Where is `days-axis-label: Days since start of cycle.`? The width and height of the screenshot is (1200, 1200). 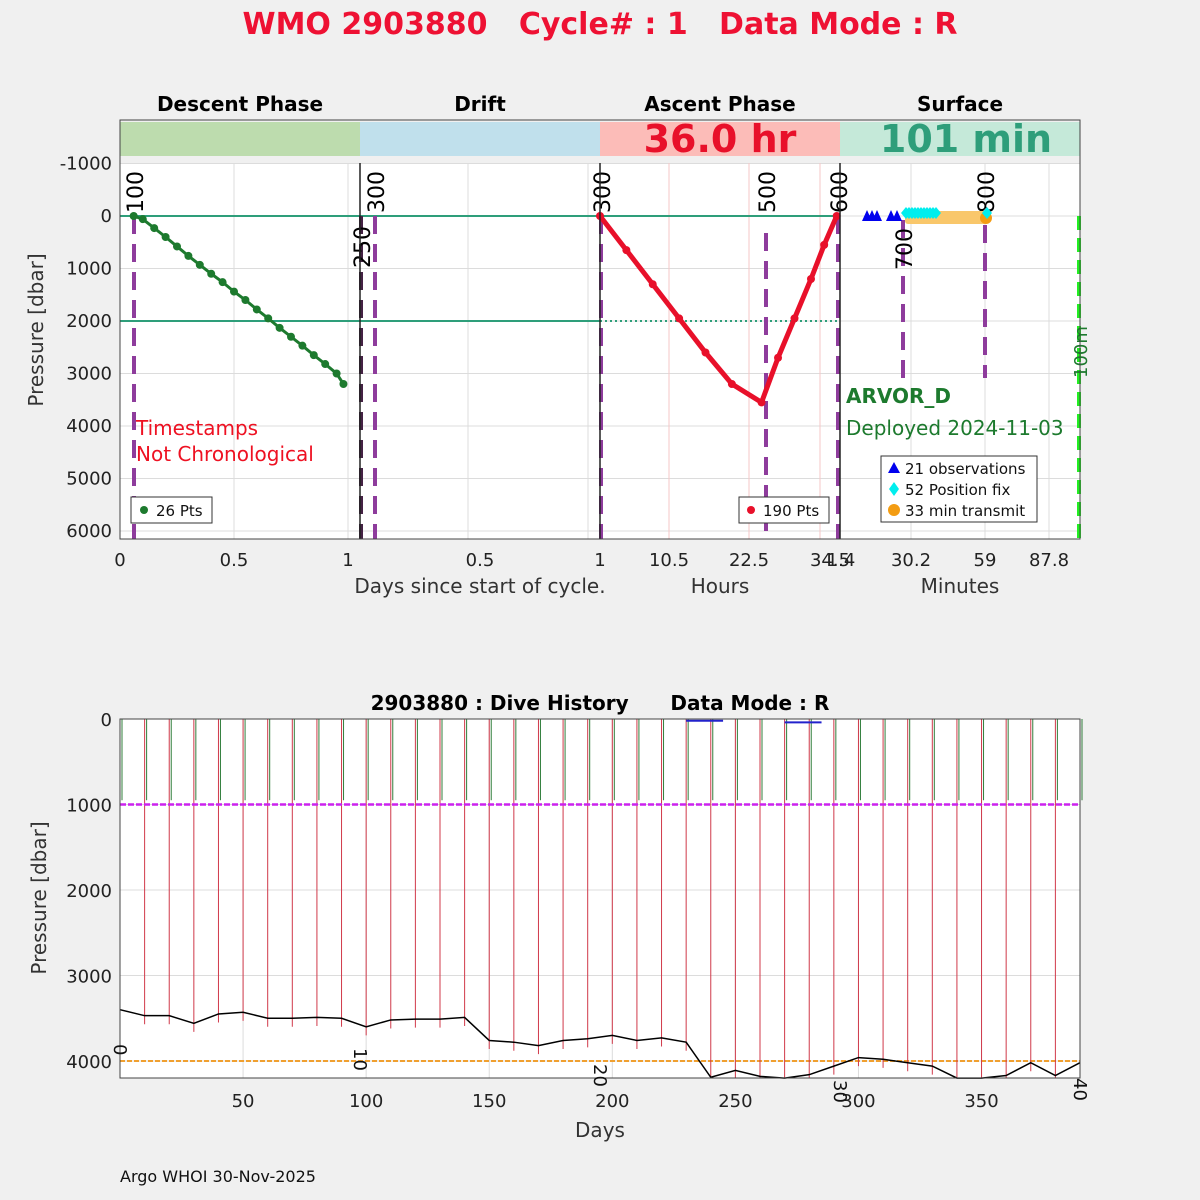
days-axis-label: Days since start of cycle. is located at coordinates (479, 586).